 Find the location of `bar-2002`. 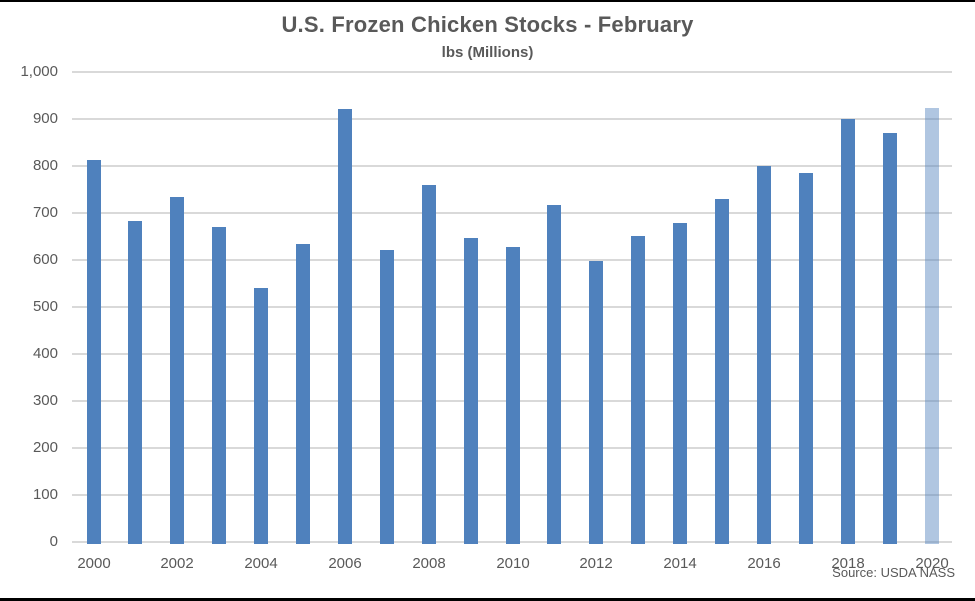

bar-2002 is located at coordinates (177, 370).